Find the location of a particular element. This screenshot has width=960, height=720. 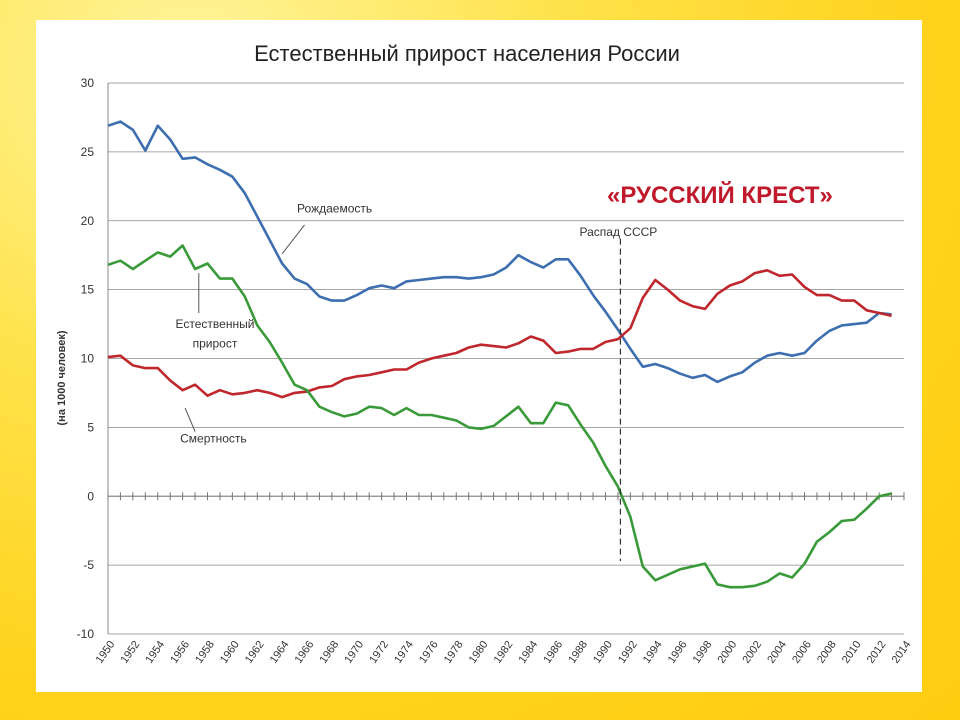

x-tick-label: 1998 is located at coordinates (703, 652).